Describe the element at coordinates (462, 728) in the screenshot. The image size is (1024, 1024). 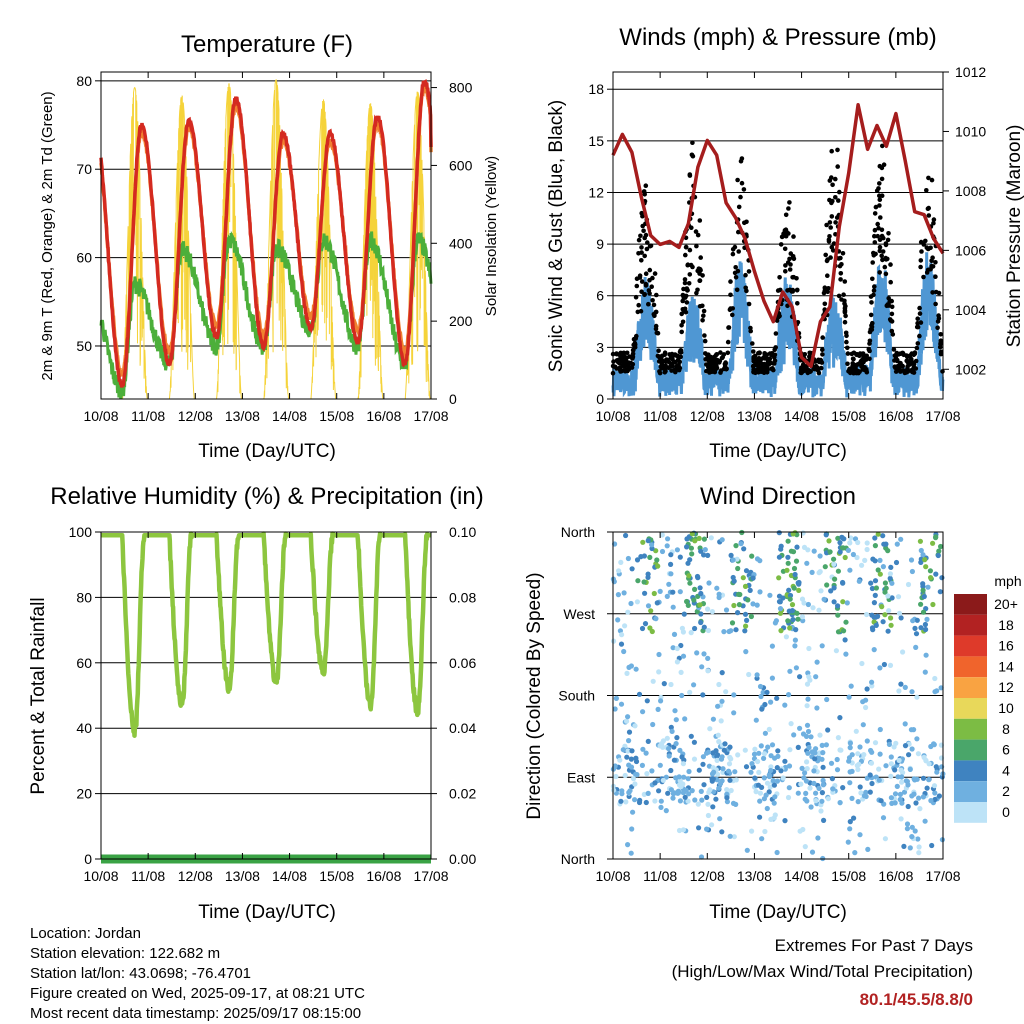
I see `precip-ytick-label: 0.04` at that location.